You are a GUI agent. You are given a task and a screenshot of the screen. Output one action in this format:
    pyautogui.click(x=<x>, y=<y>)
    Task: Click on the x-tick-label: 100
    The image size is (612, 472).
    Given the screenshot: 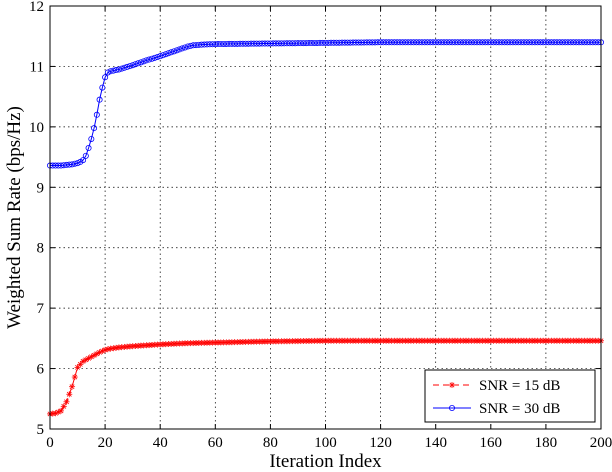 What is the action you would take?
    pyautogui.click(x=325, y=443)
    